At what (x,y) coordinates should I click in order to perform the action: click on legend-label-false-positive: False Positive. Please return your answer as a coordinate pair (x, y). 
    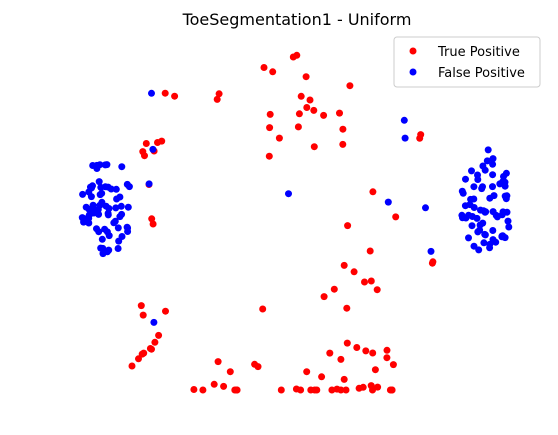
    Looking at the image, I should click on (481, 73).